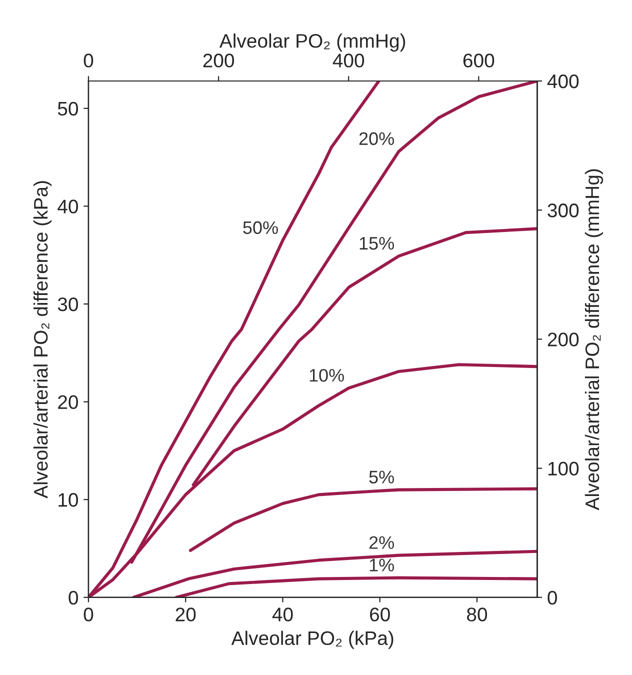  What do you see at coordinates (312, 639) in the screenshot?
I see `x-axis-title: Alveolar PO₂ (kPa)` at bounding box center [312, 639].